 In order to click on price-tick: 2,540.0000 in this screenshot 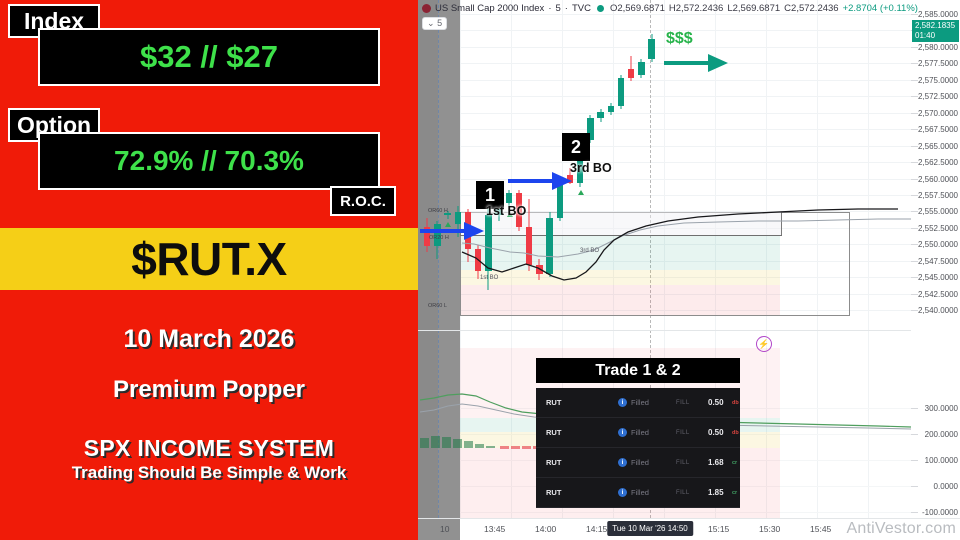, I will do `click(937, 311)`.